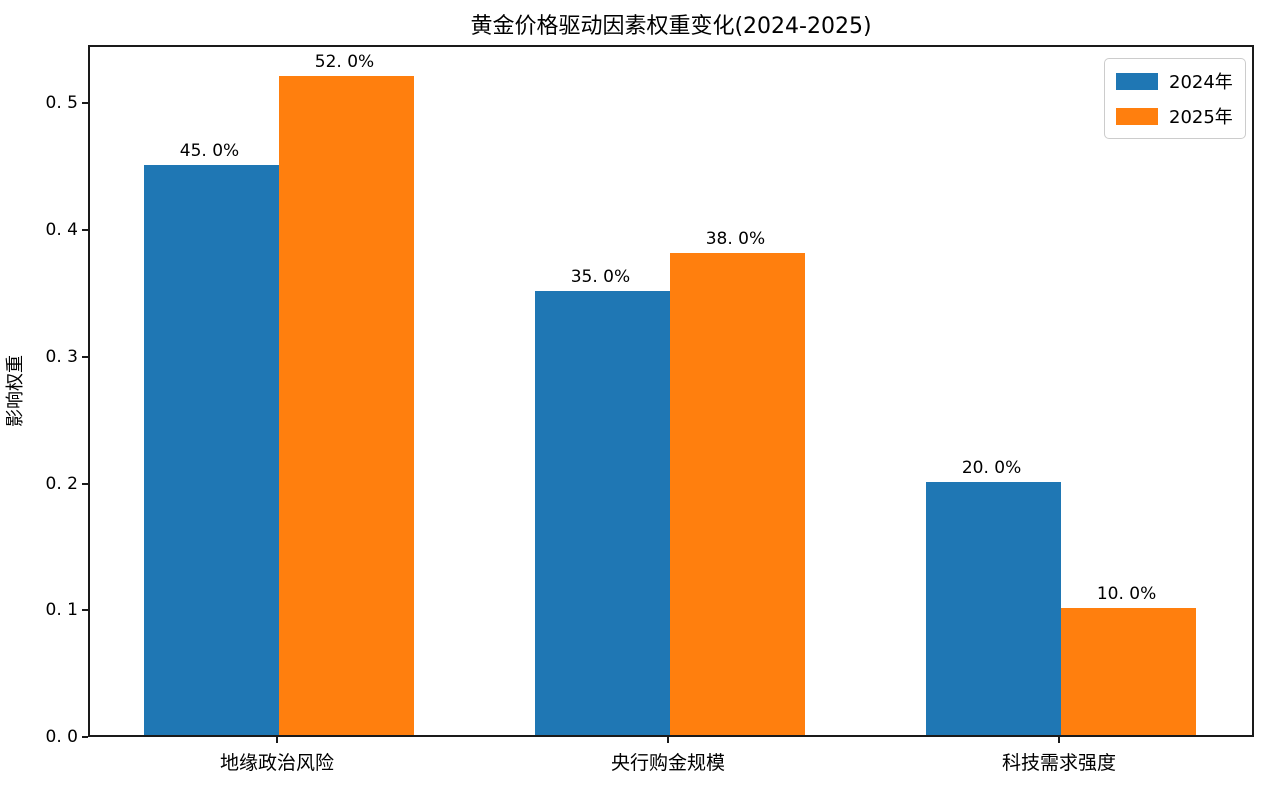 The image size is (1267, 788). What do you see at coordinates (344, 61) in the screenshot?
I see `bar-value-label: 52. 0%` at bounding box center [344, 61].